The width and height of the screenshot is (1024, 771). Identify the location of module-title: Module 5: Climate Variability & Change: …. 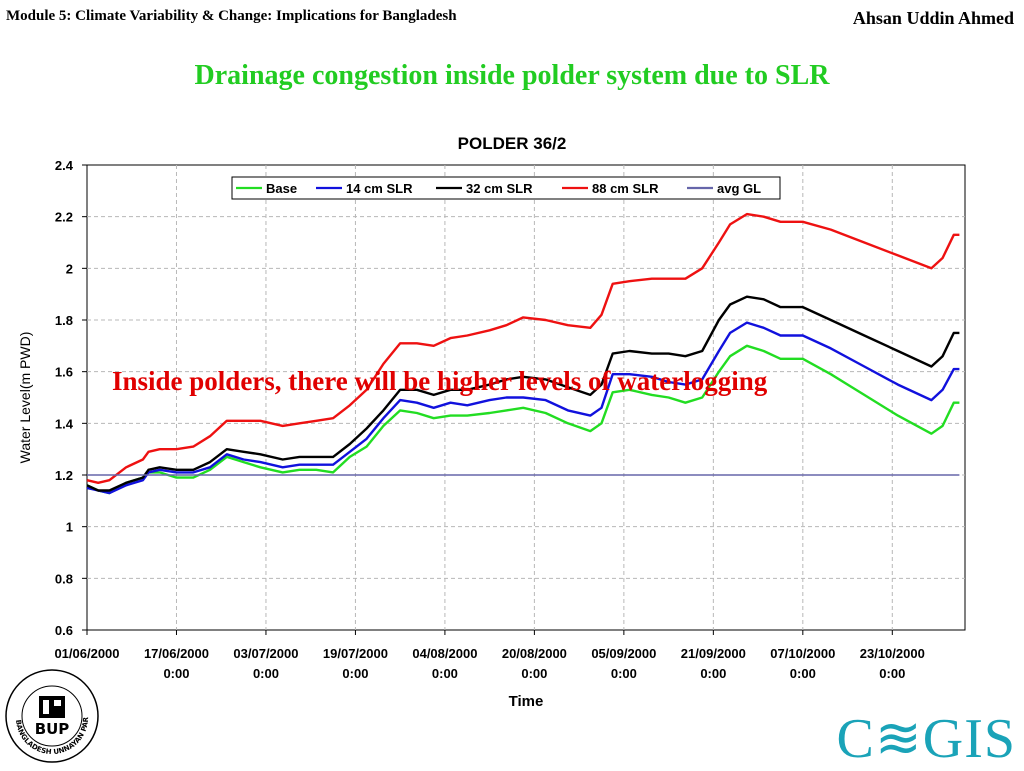
(231, 16).